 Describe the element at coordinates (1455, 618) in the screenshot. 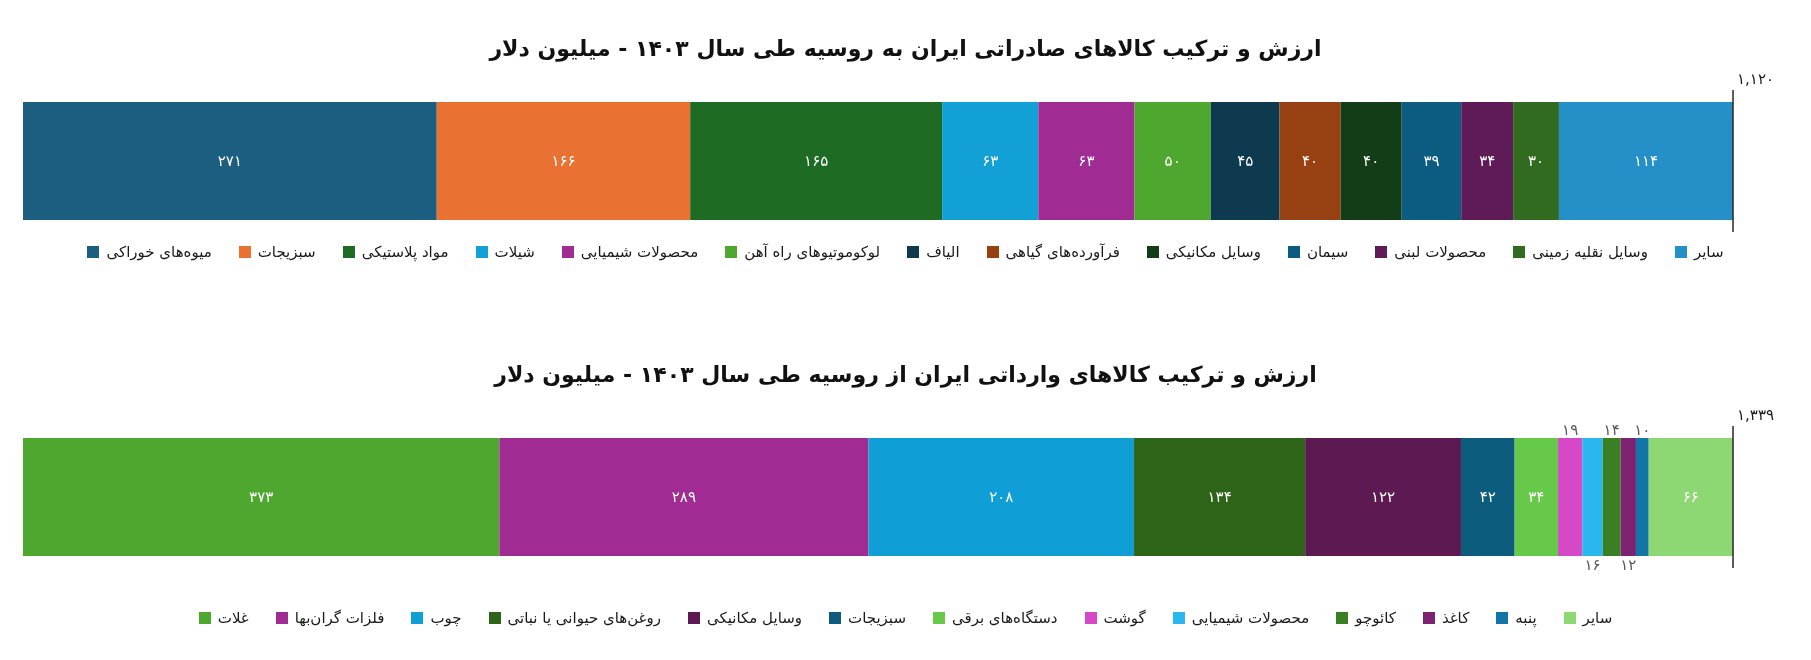

I see `legend-label: کاغذ` at that location.